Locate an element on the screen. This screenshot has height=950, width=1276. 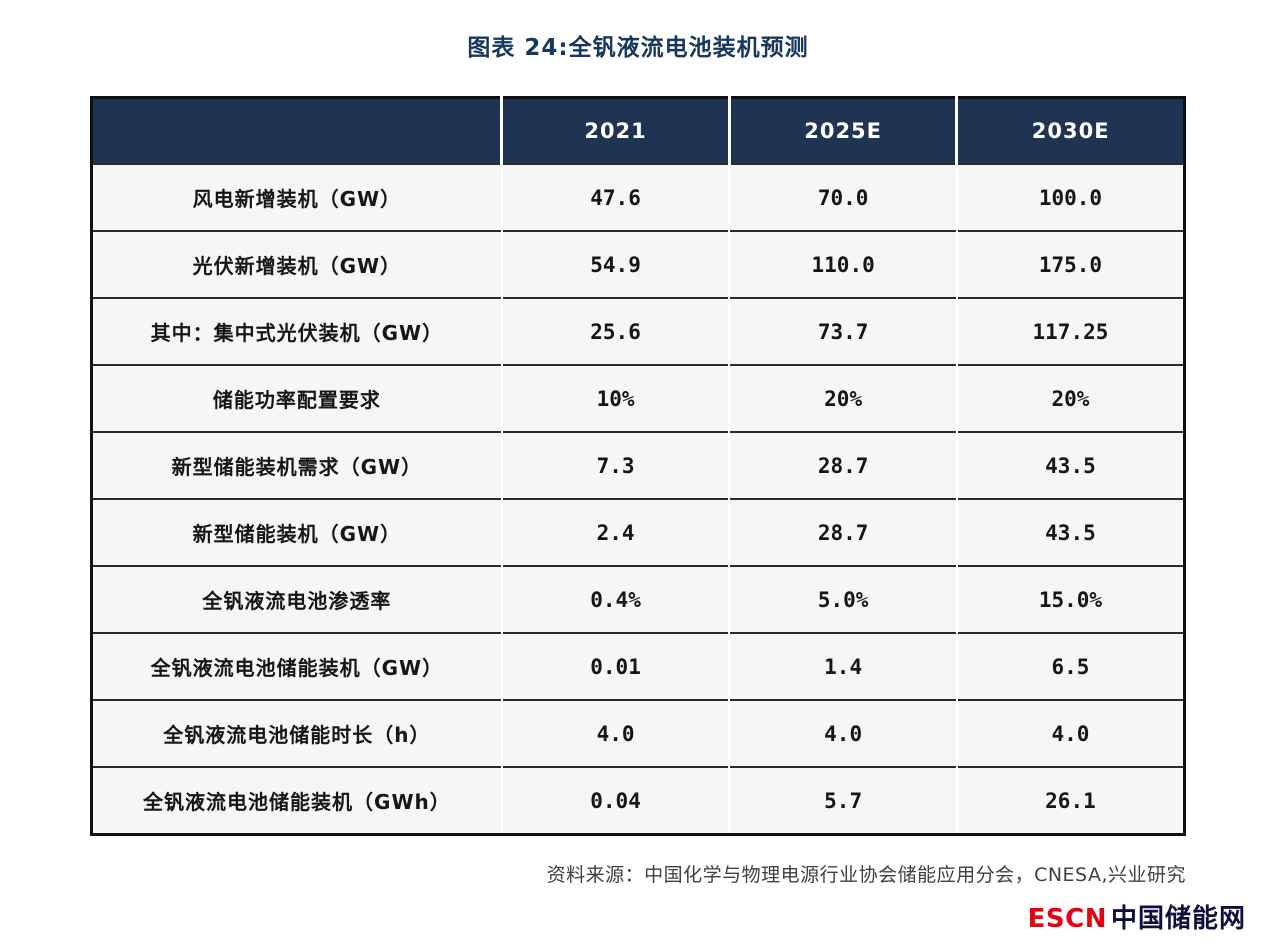
row-label: 新型储能装机（GW） is located at coordinates (296, 532).